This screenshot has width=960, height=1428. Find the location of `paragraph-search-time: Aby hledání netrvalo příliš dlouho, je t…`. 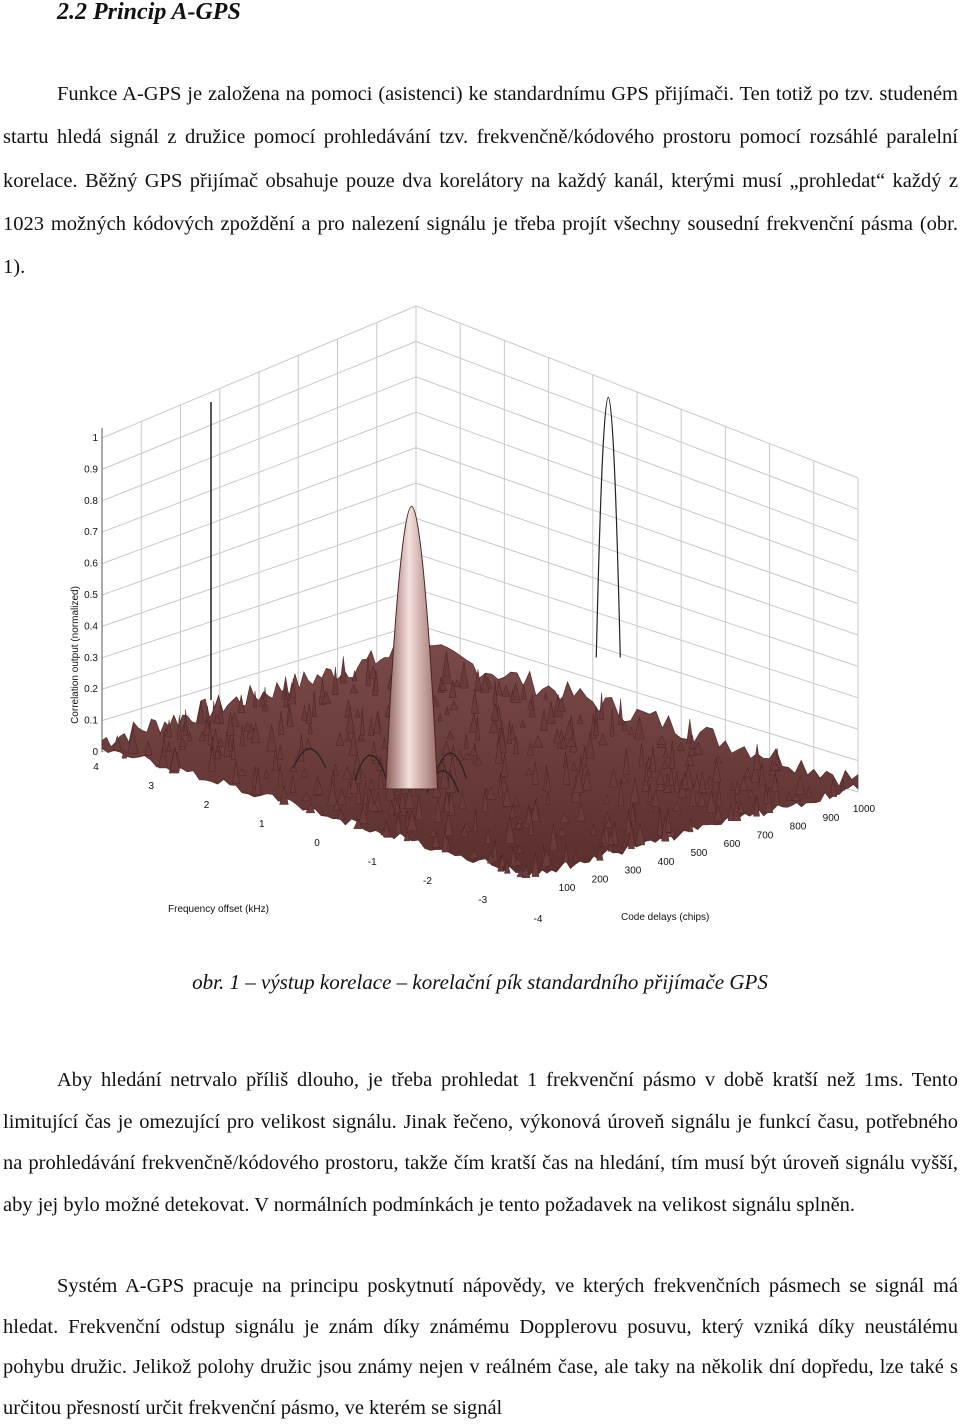

paragraph-search-time: Aby hledání netrvalo příliš dlouho, je t… is located at coordinates (480, 1142).